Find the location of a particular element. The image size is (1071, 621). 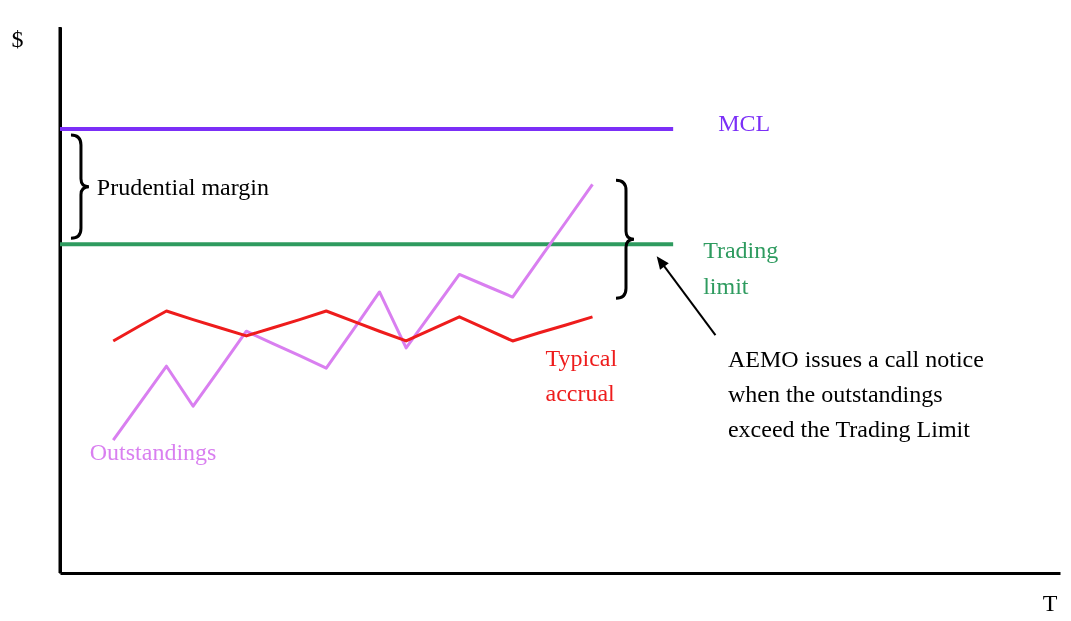

ref-line-label: MCL is located at coordinates (744, 123).